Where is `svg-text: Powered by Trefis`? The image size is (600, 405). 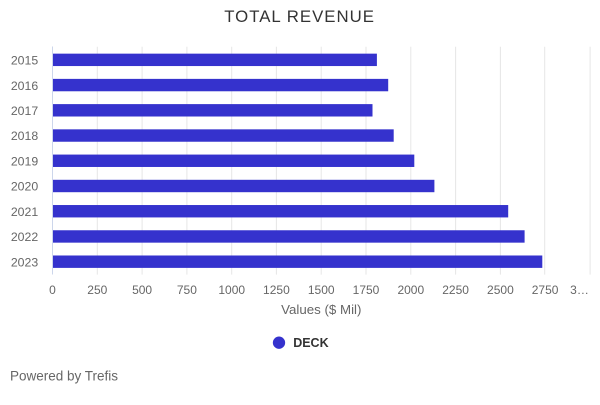
svg-text: Powered by Trefis is located at coordinates (64, 376).